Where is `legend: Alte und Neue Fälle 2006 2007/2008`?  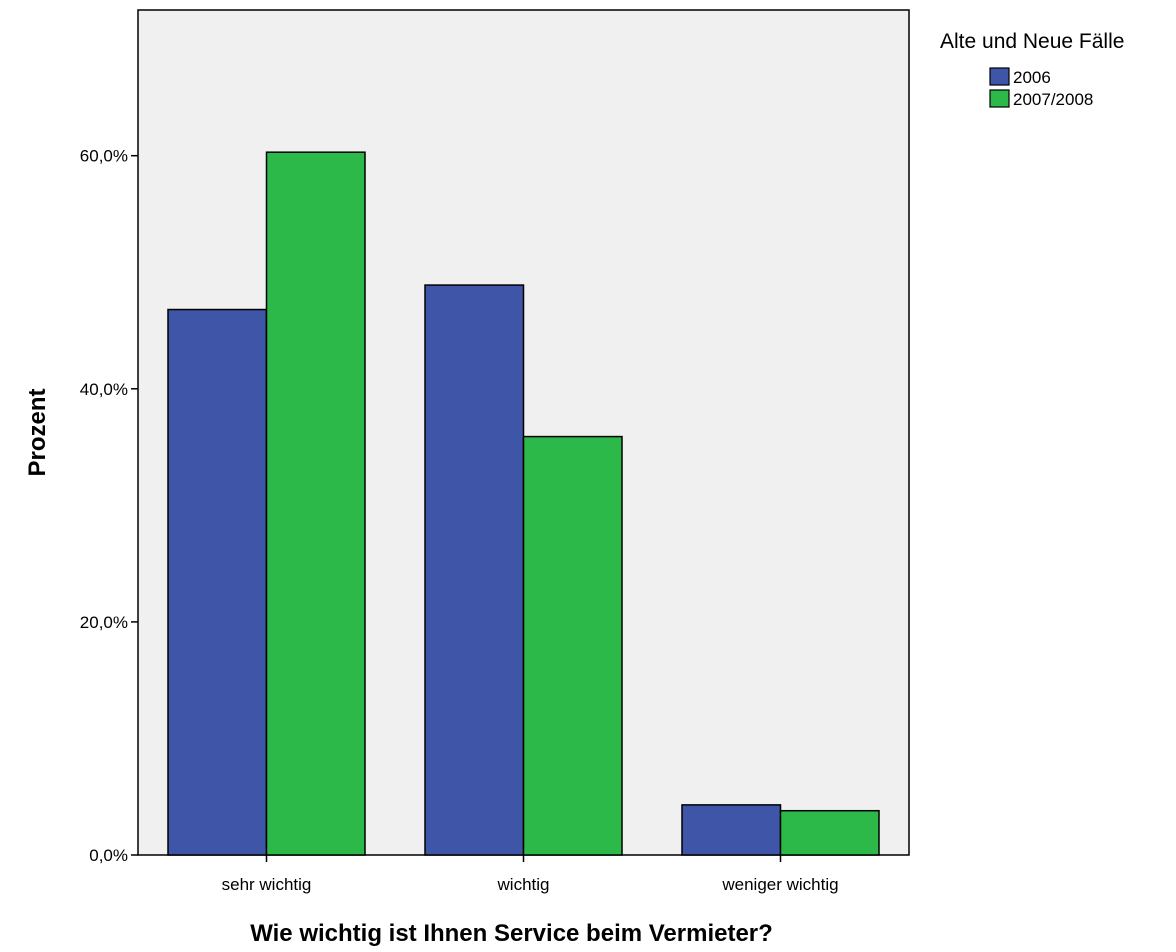
legend: Alte und Neue Fälle 2006 2007/2008 is located at coordinates (1032, 69).